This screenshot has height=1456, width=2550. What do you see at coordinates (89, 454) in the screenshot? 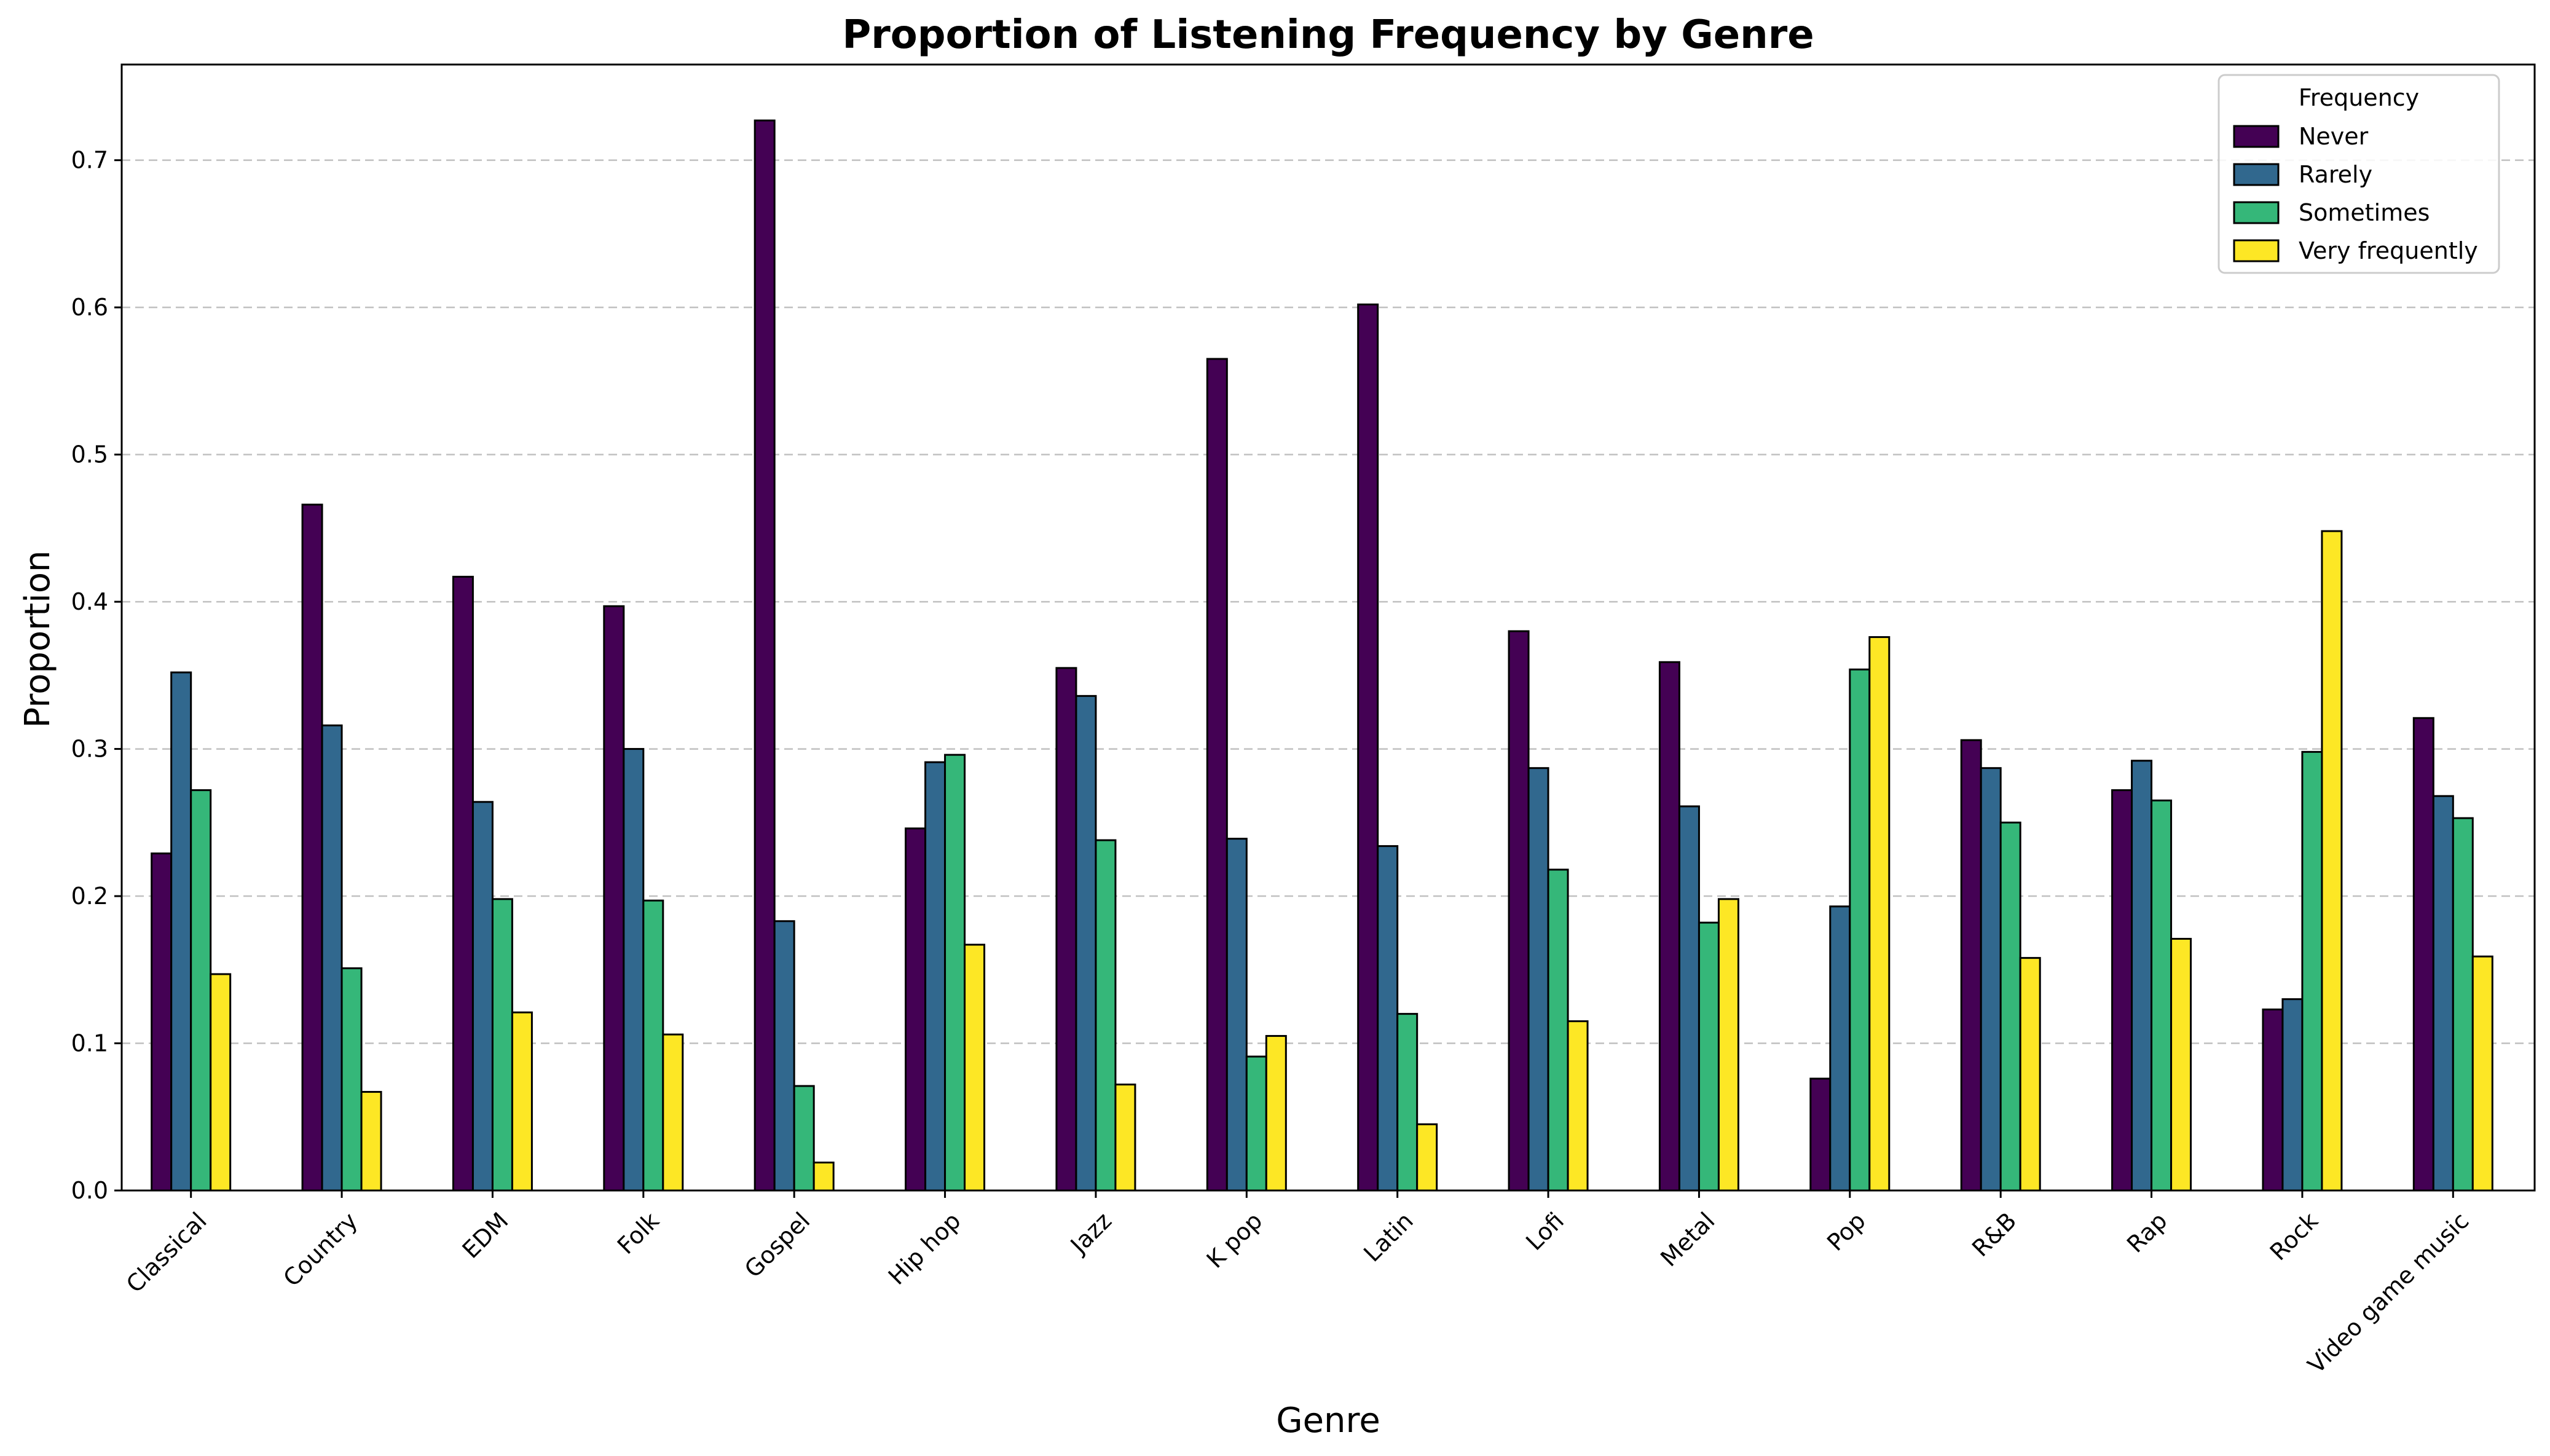
I see `y-tick-label: 0.5` at bounding box center [89, 454].